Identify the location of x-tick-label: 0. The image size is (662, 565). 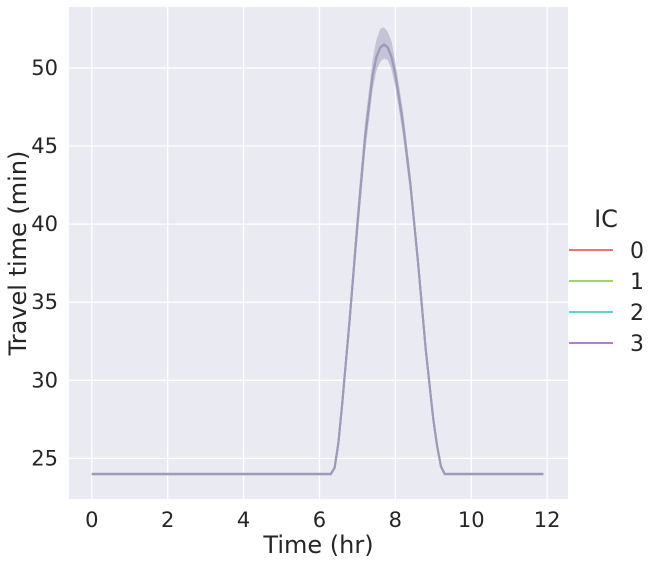
(91, 520).